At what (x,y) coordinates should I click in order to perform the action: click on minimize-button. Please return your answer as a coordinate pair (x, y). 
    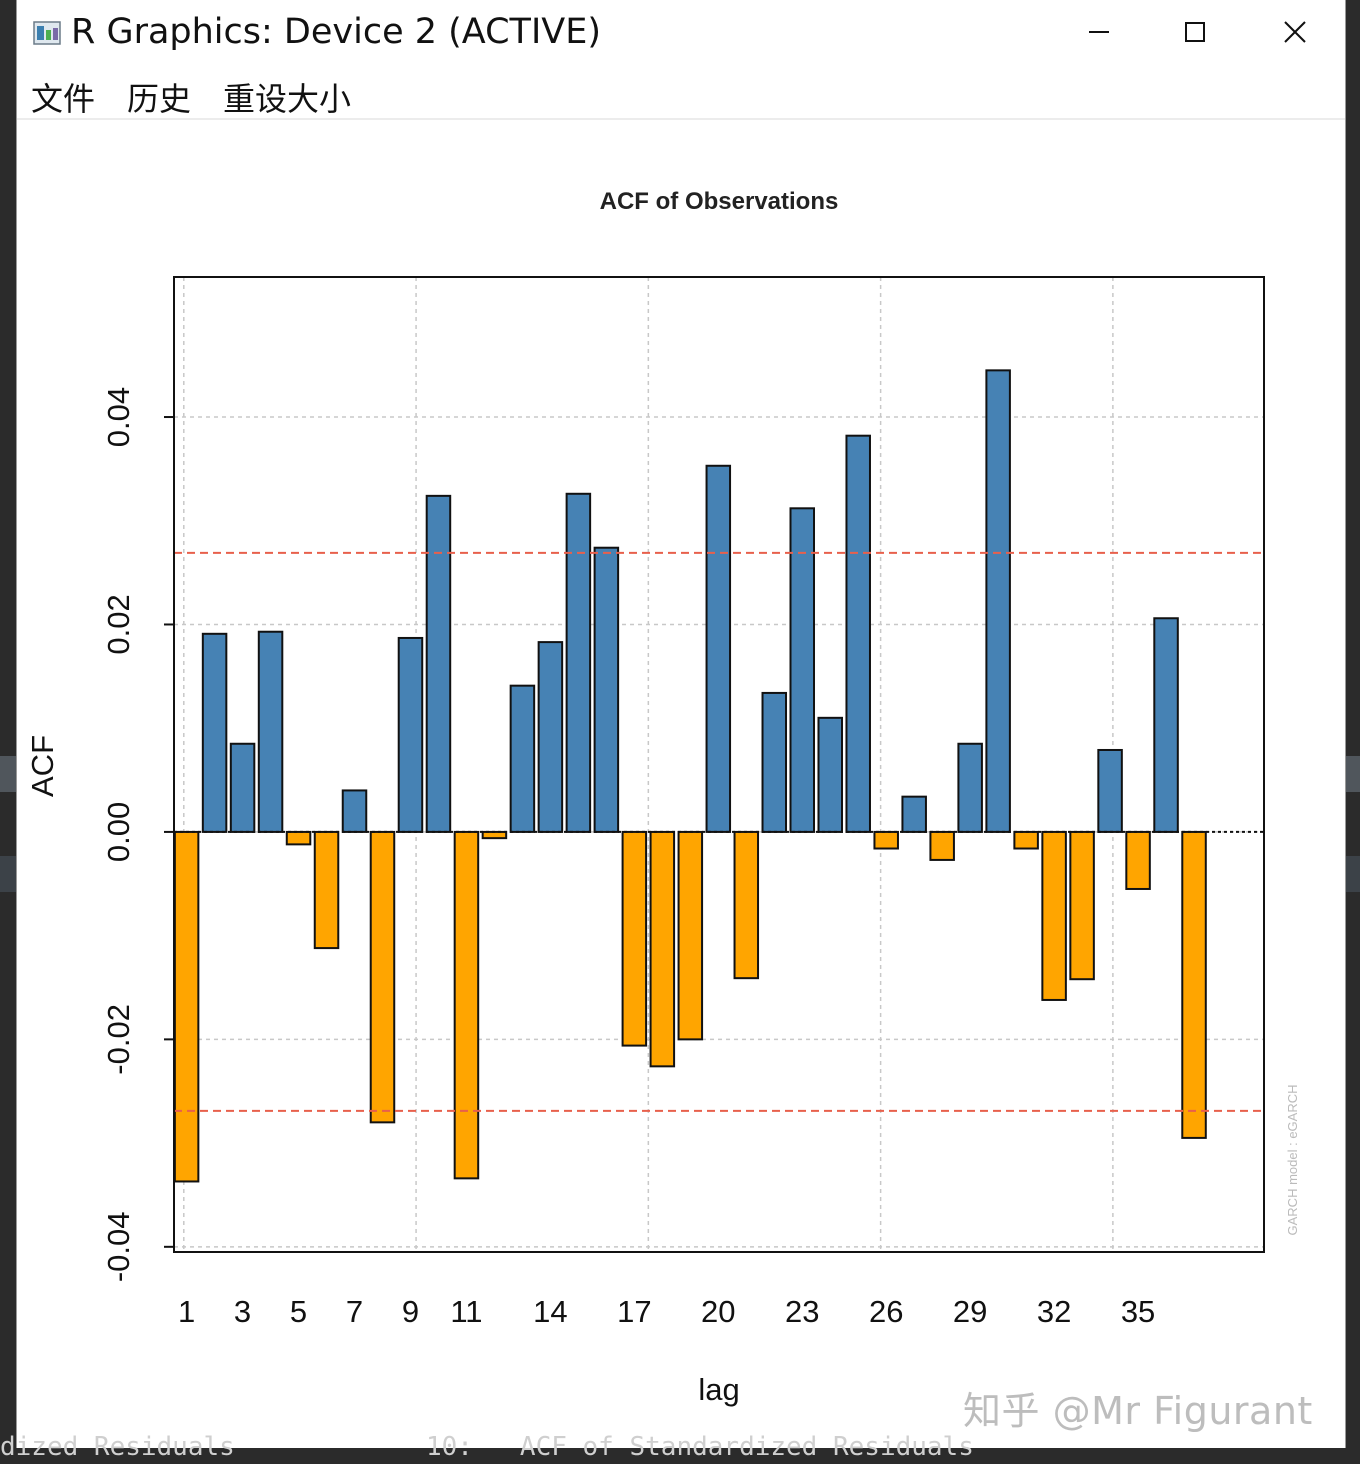
    Looking at the image, I should click on (1099, 32).